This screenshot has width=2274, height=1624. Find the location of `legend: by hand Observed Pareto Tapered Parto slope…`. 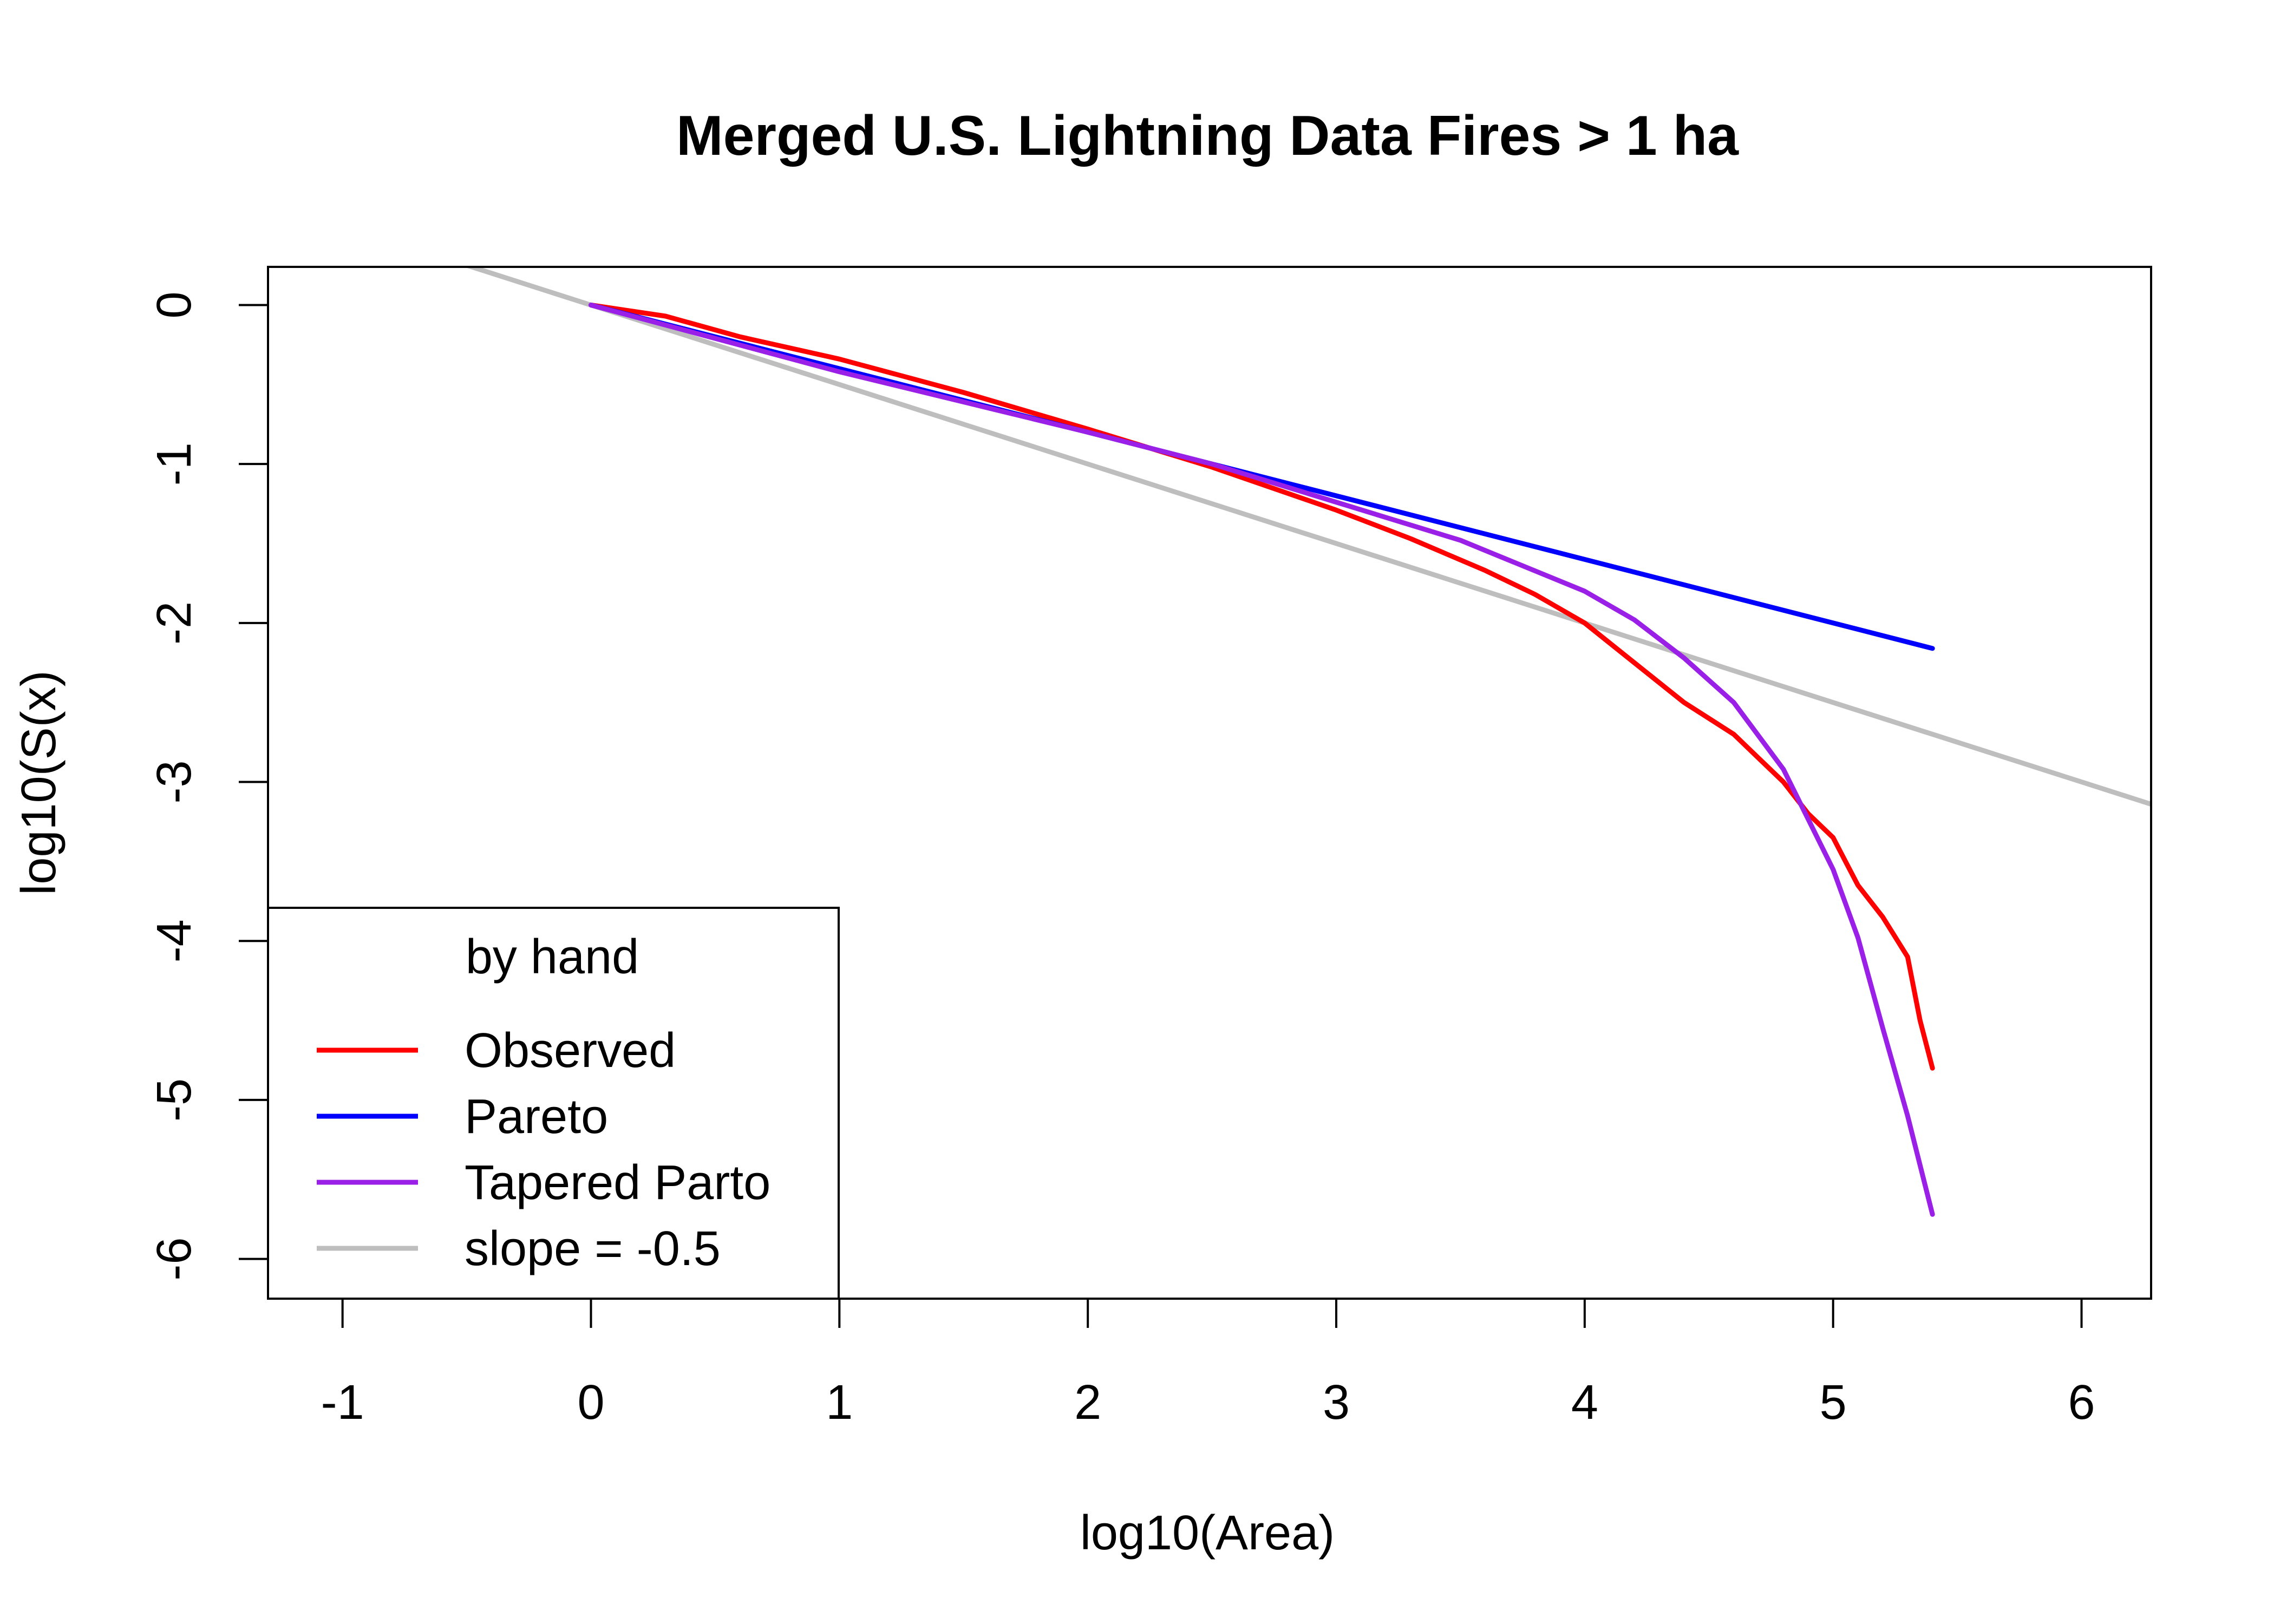

legend: by hand Observed Pareto Tapered Parto slope… is located at coordinates (554, 1103).